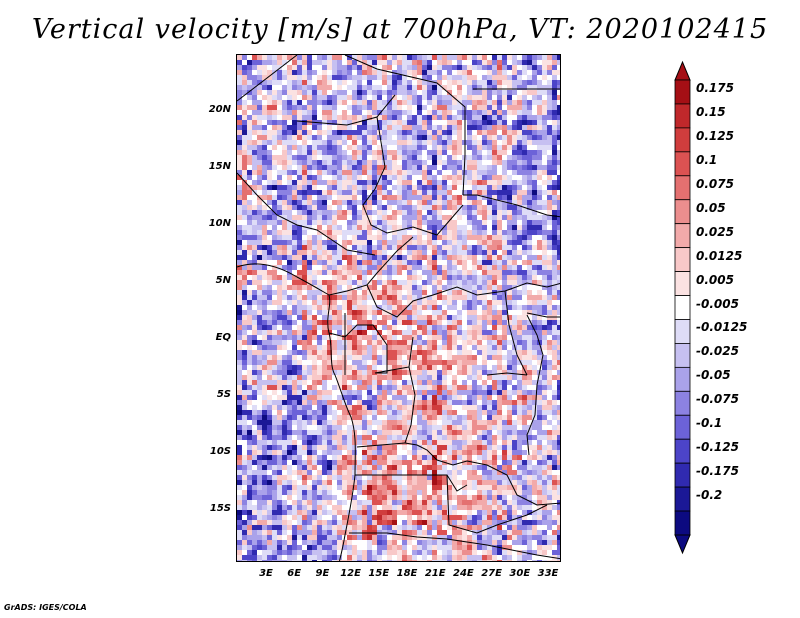 The height and width of the screenshot is (618, 800). Describe the element at coordinates (548, 573) in the screenshot. I see `lon-tick-label: 33E` at that location.